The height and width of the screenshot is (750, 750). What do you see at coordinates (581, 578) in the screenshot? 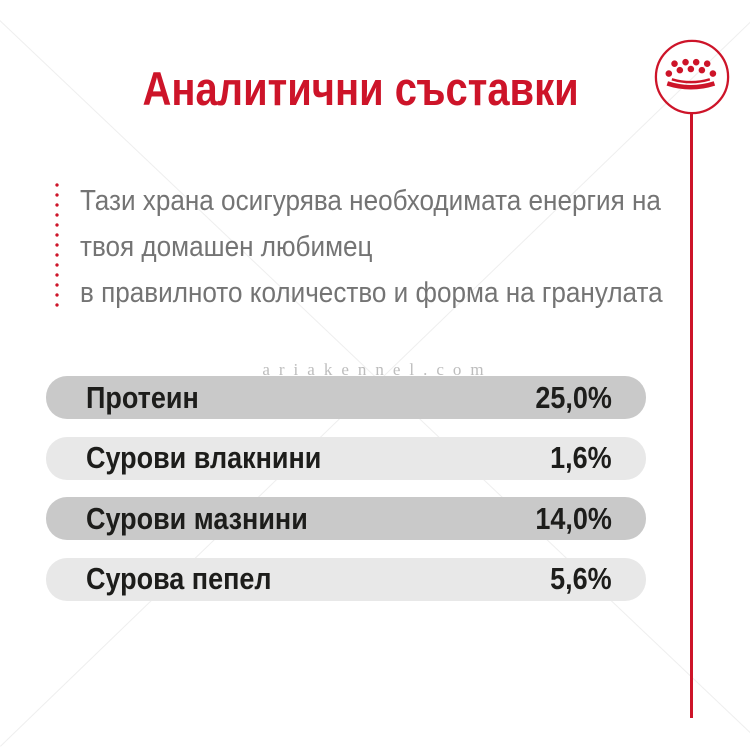
I see `row-value: 5,6%` at bounding box center [581, 578].